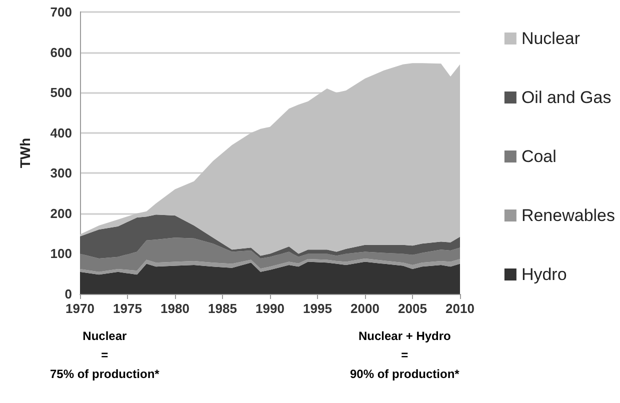 The image size is (620, 403). I want to click on x-tick-label: 1970, so click(80, 308).